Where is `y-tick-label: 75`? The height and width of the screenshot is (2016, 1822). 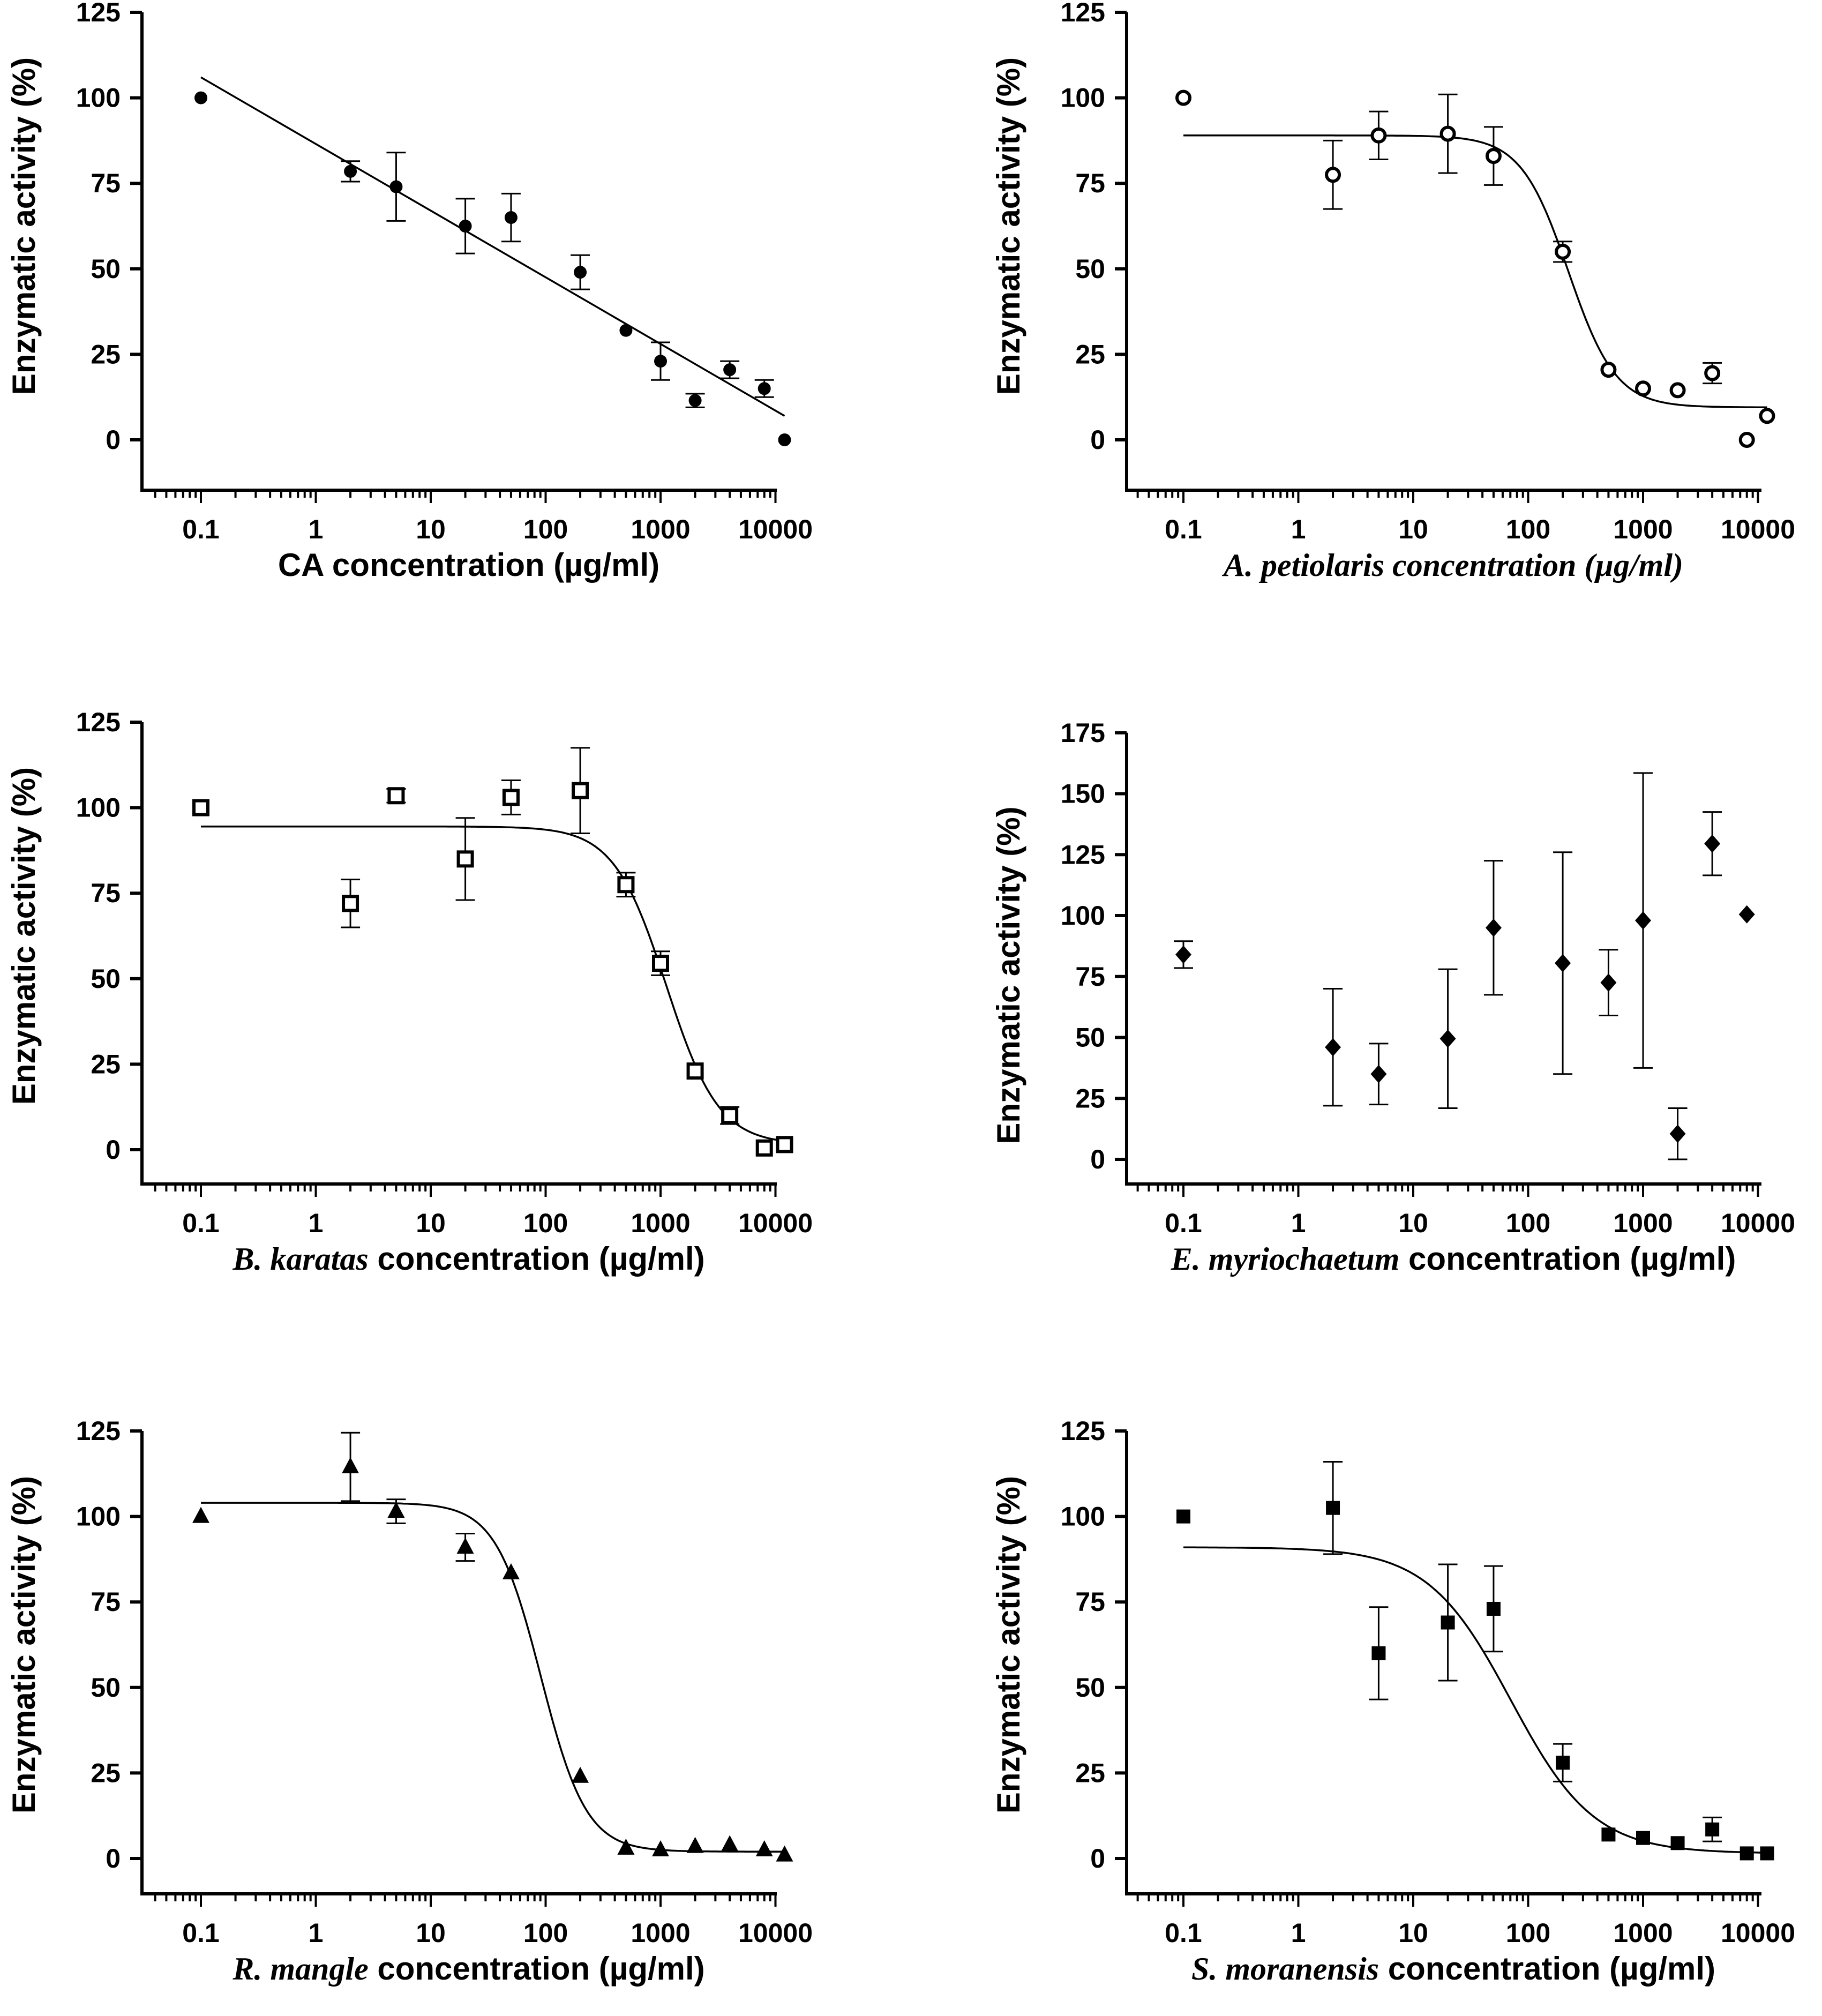
y-tick-label: 75 is located at coordinates (106, 893).